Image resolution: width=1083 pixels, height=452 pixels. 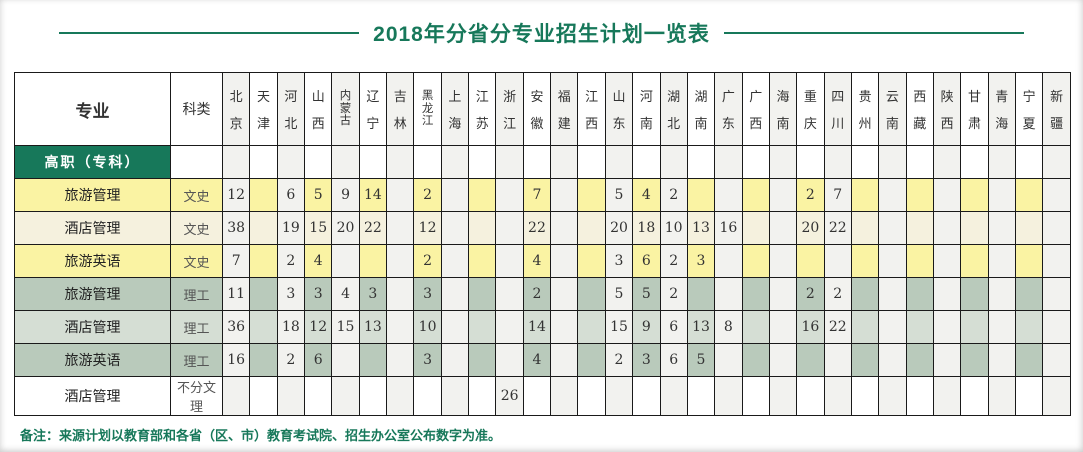 What do you see at coordinates (510, 110) in the screenshot?
I see `province-name: 浙江` at bounding box center [510, 110].